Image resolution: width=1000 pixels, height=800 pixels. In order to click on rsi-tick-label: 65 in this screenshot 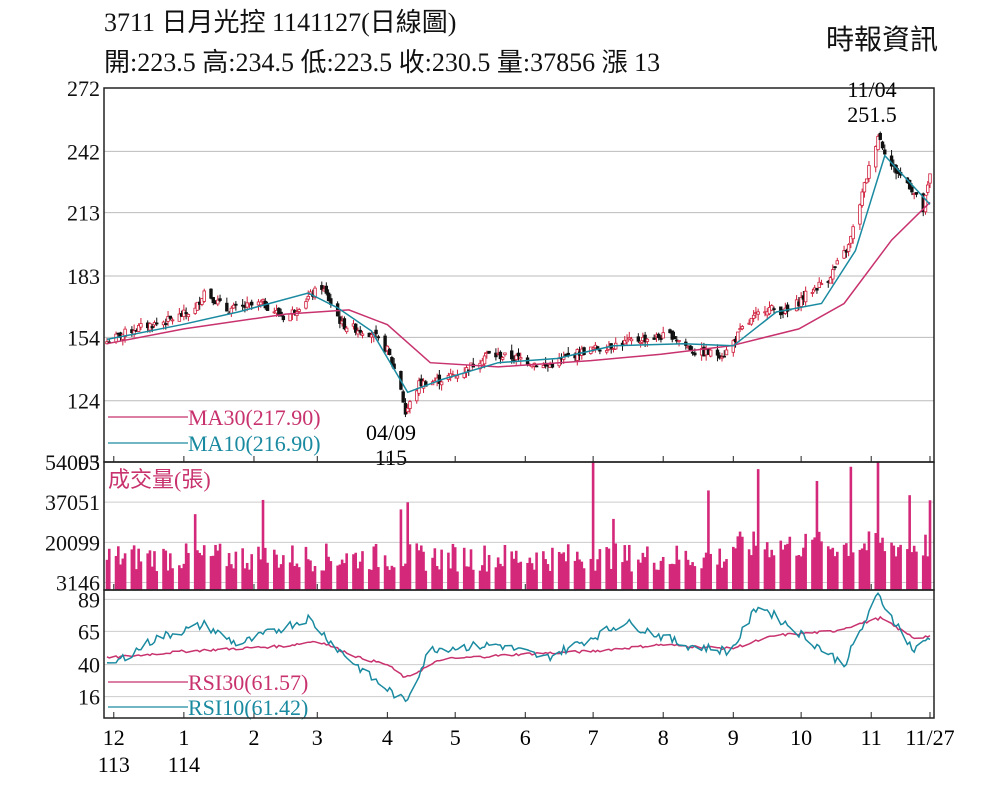, I will do `click(89, 631)`.